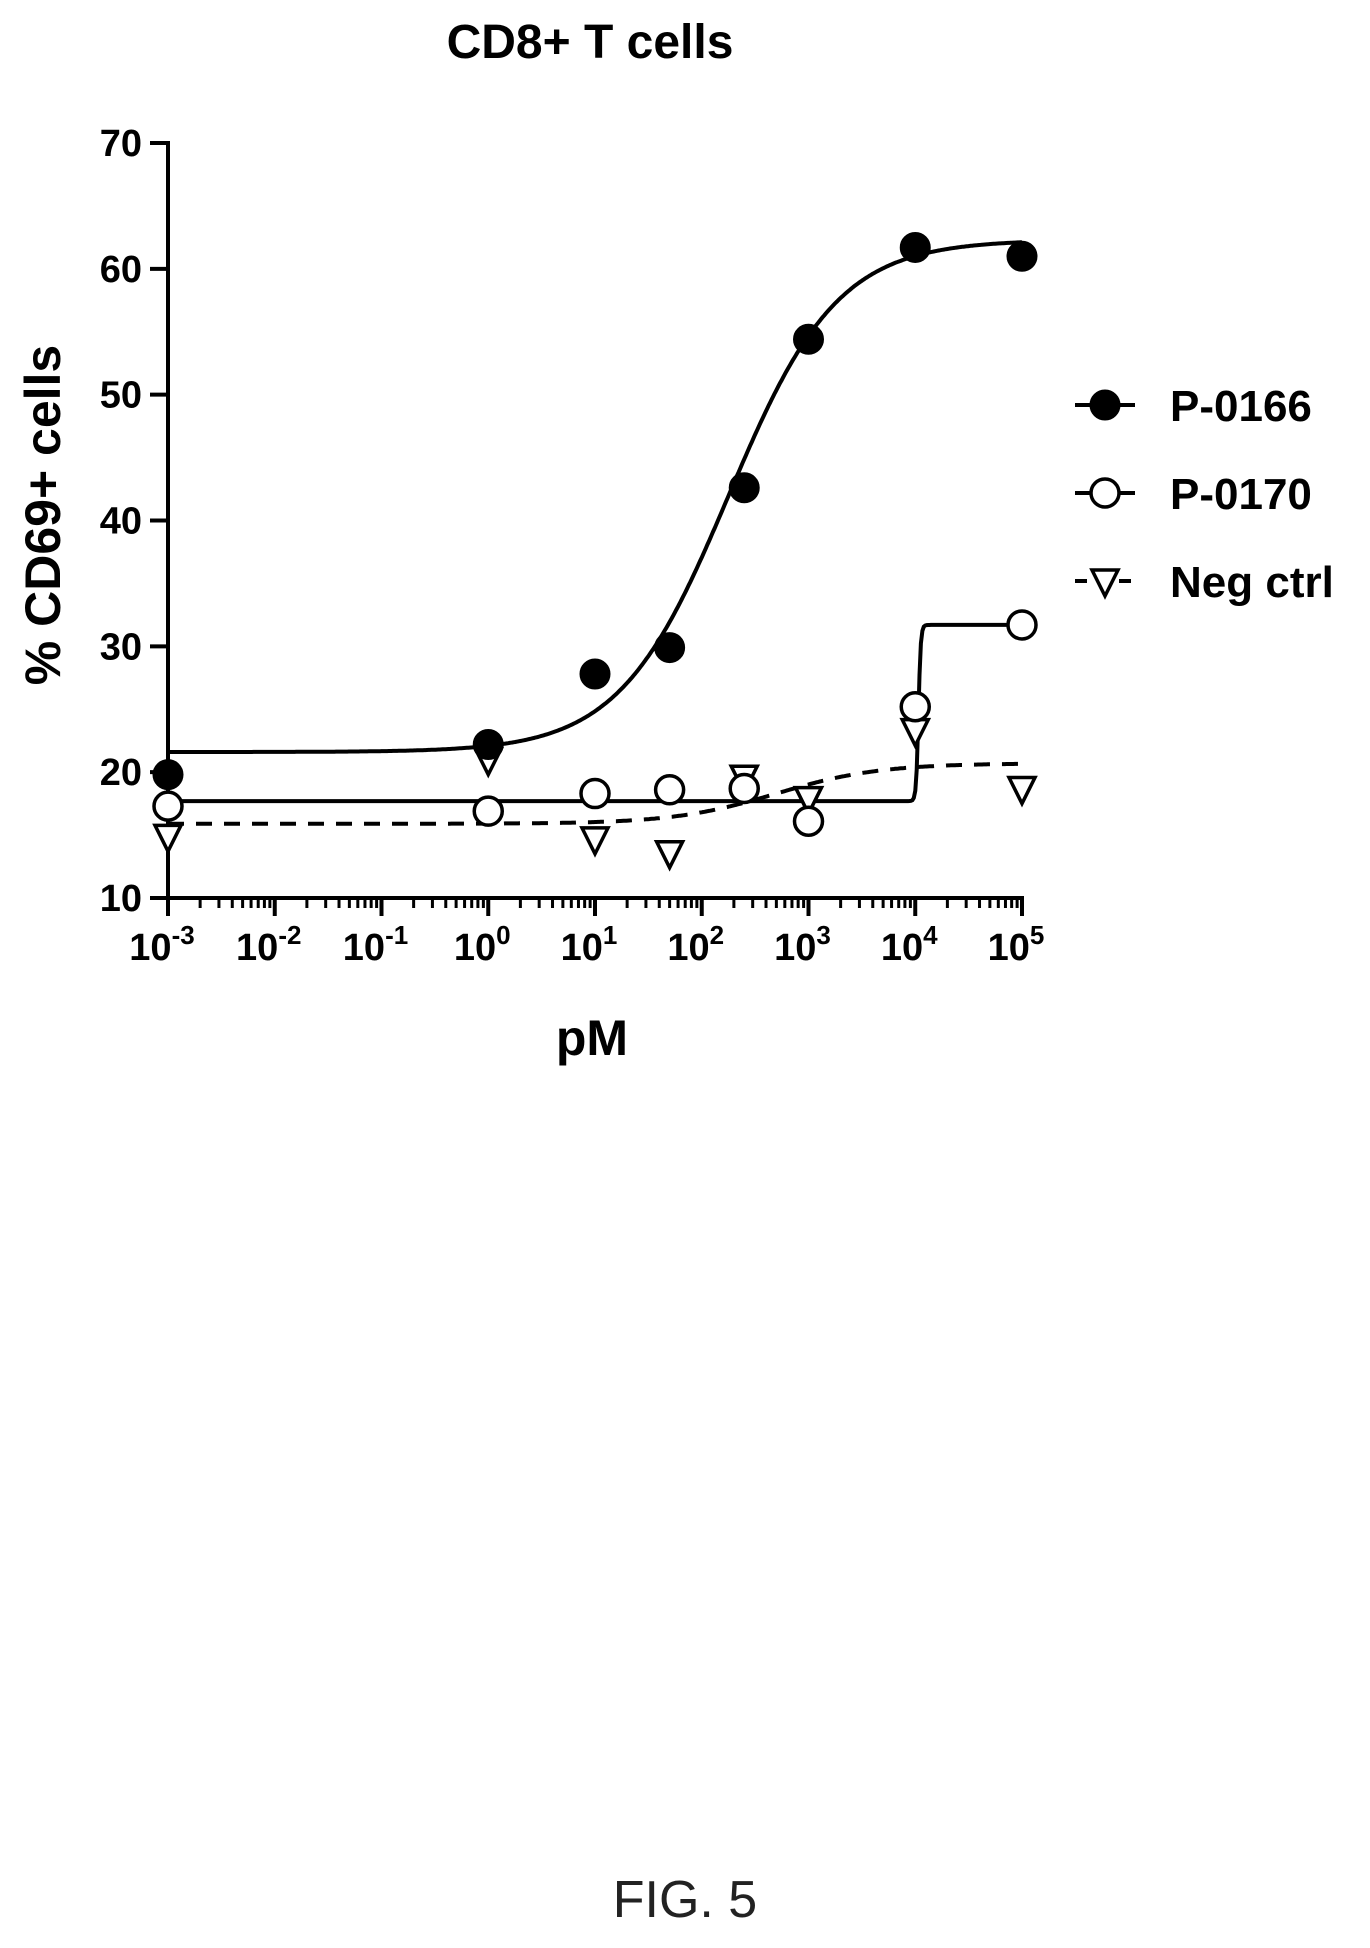 Image resolution: width=1370 pixels, height=1948 pixels. I want to click on x-tick-labels: 10⁻³ 10⁻² 10⁻¹ 10⁰ 10¹ 10² 10³ 10⁴ 10⁵, so click(586, 944).